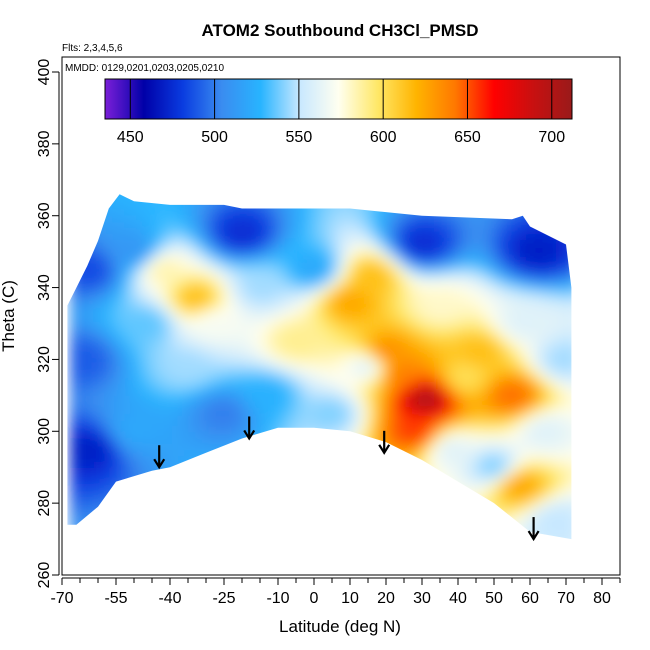 This screenshot has height=650, width=650. I want to click on y-tick-label: 340, so click(44, 287).